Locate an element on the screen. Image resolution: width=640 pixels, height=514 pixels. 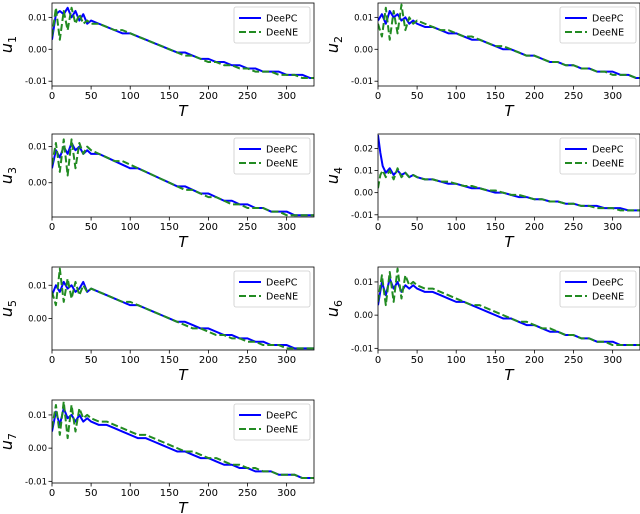
y-axis-label: u7 is located at coordinates (9, 441).